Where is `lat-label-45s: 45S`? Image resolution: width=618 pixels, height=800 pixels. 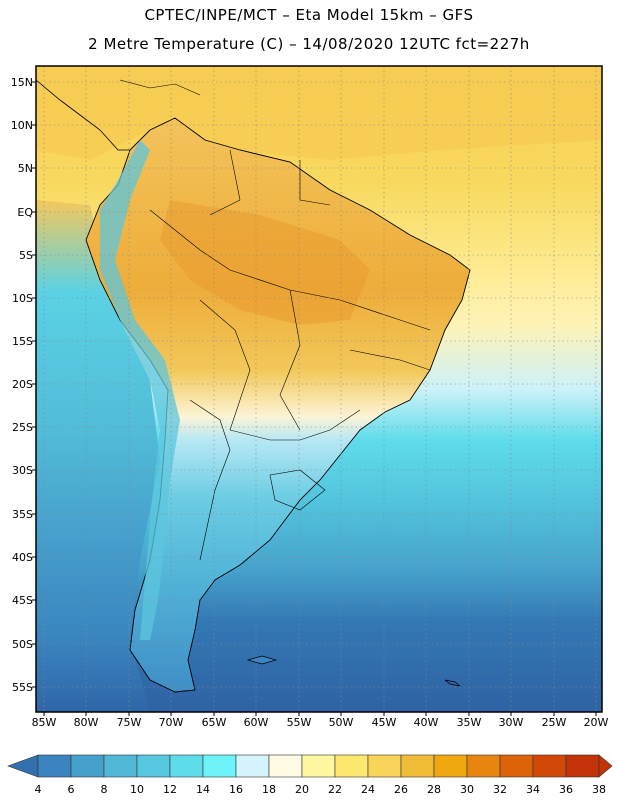 lat-label-45s: 45S is located at coordinates (22, 600).